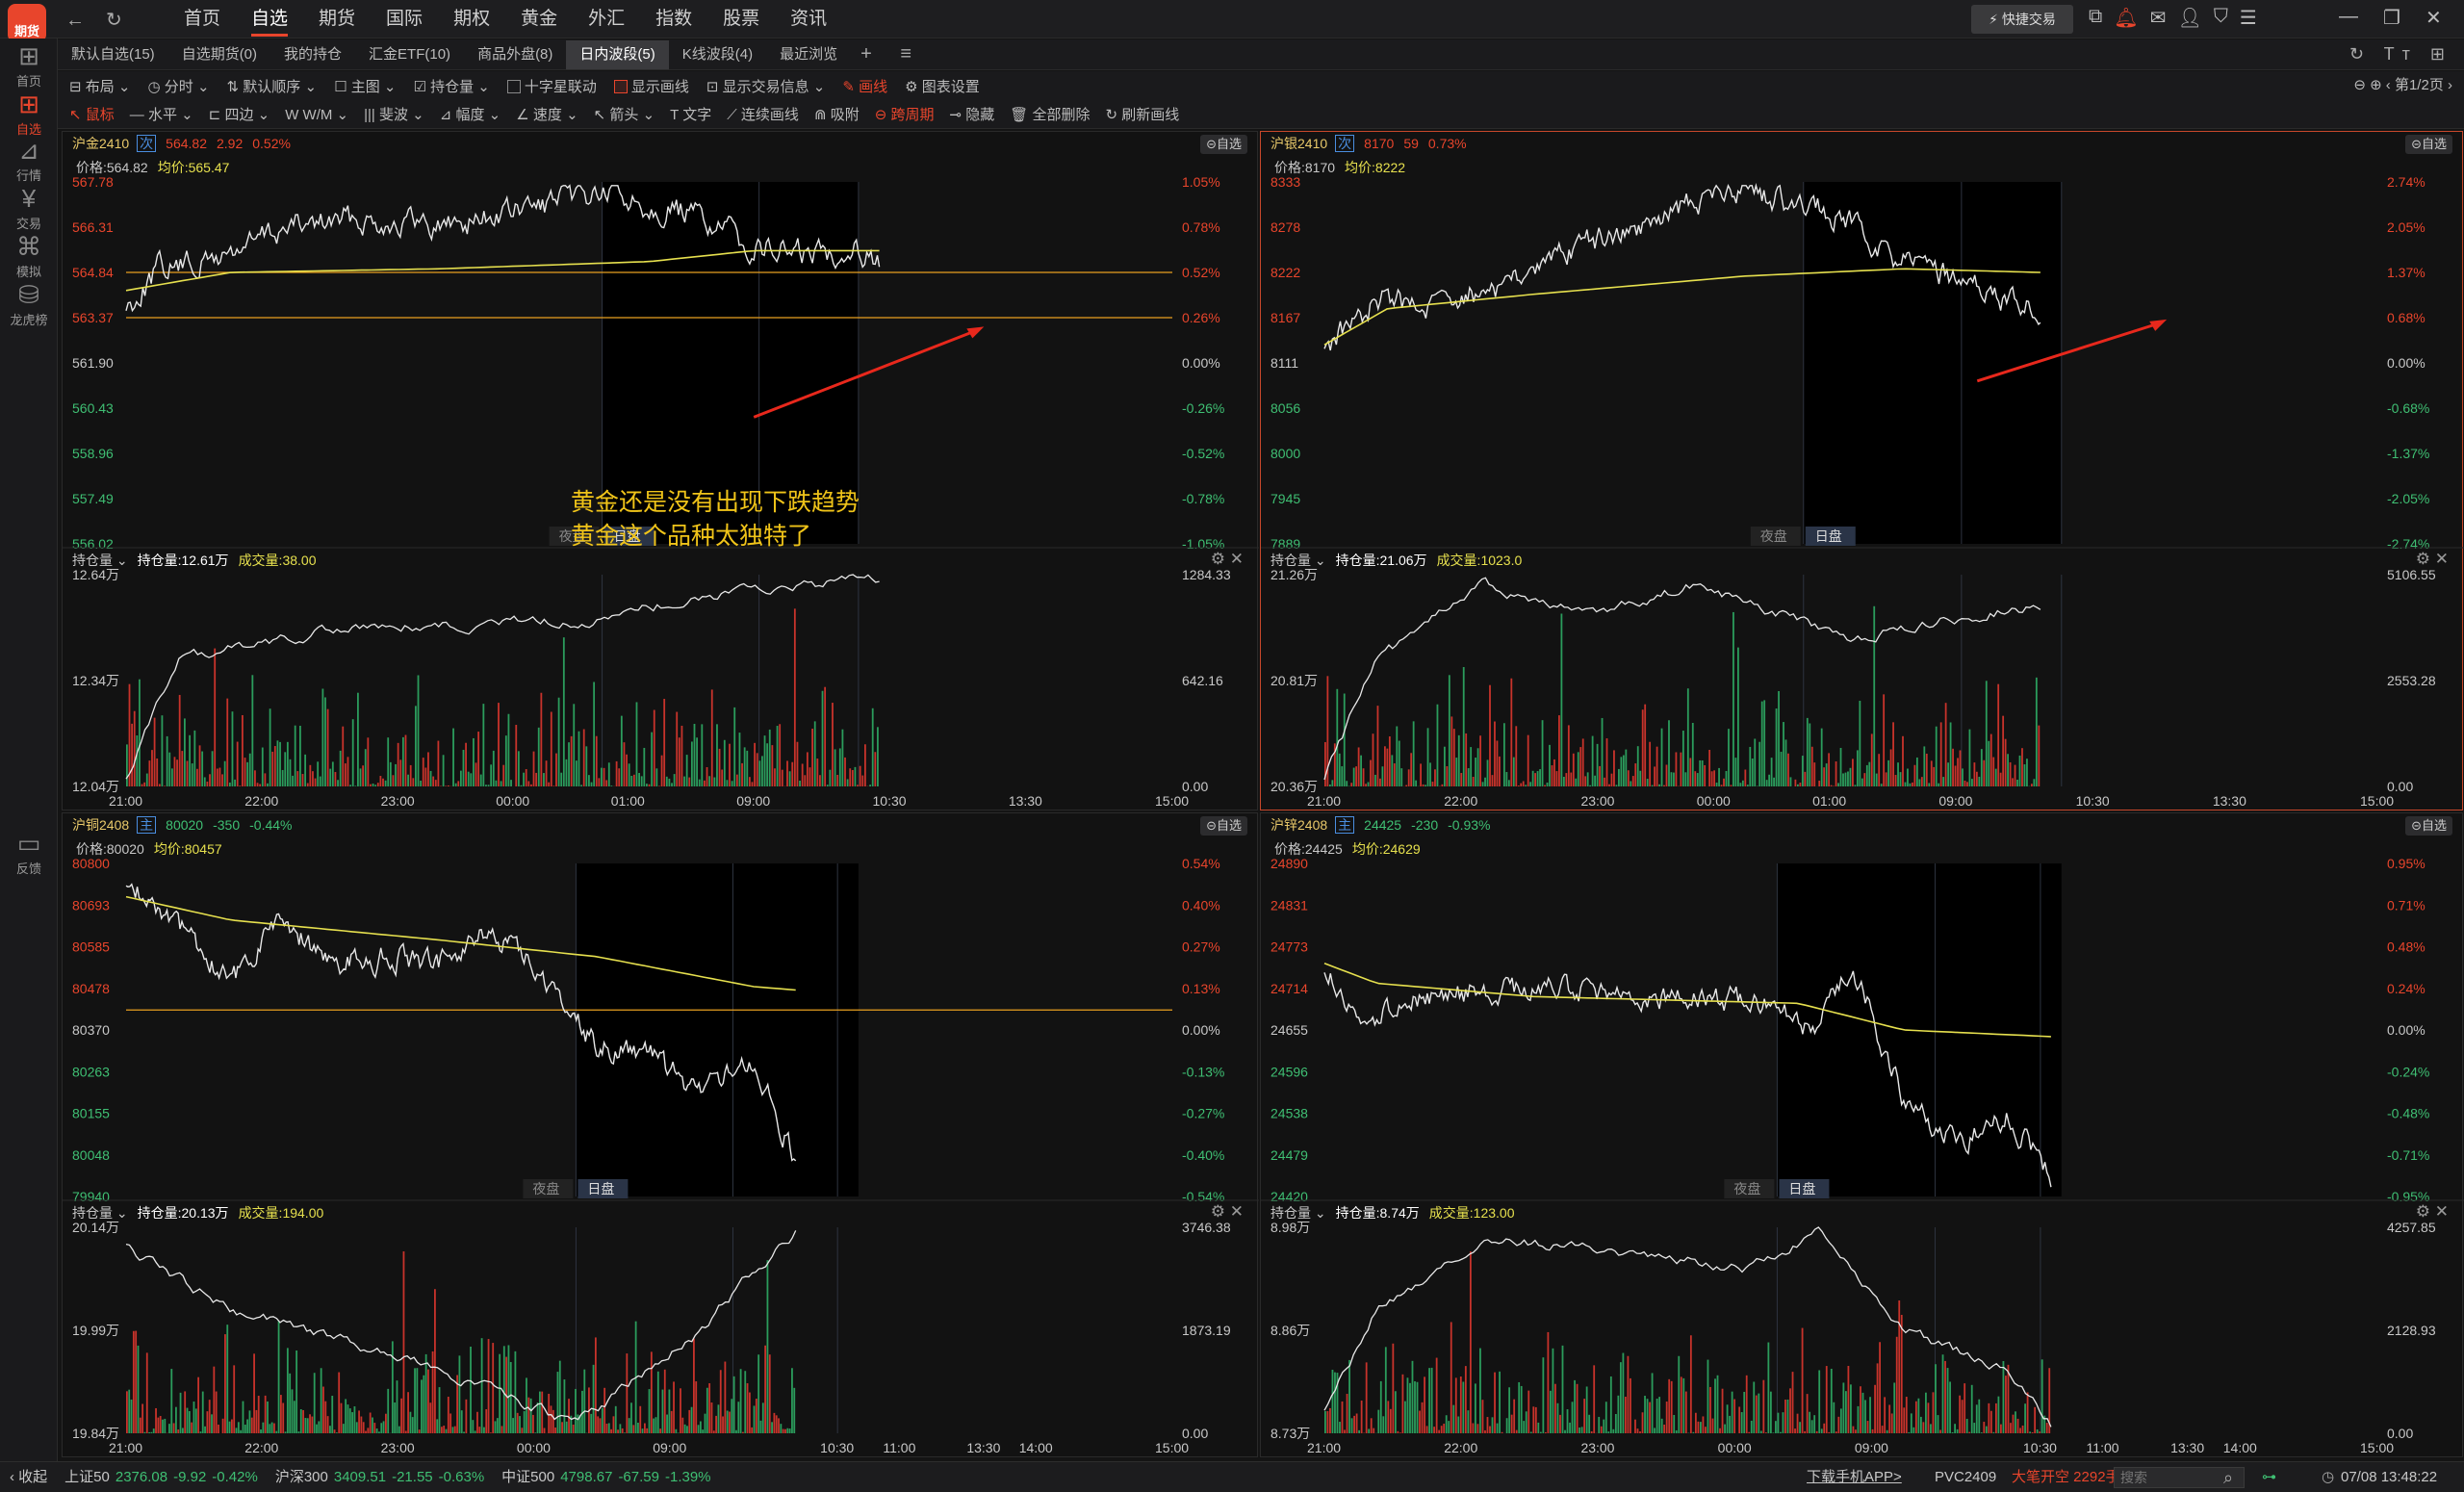 The width and height of the screenshot is (2464, 1492). What do you see at coordinates (101, 143) in the screenshot?
I see `instrument-name: 沪金2410` at bounding box center [101, 143].